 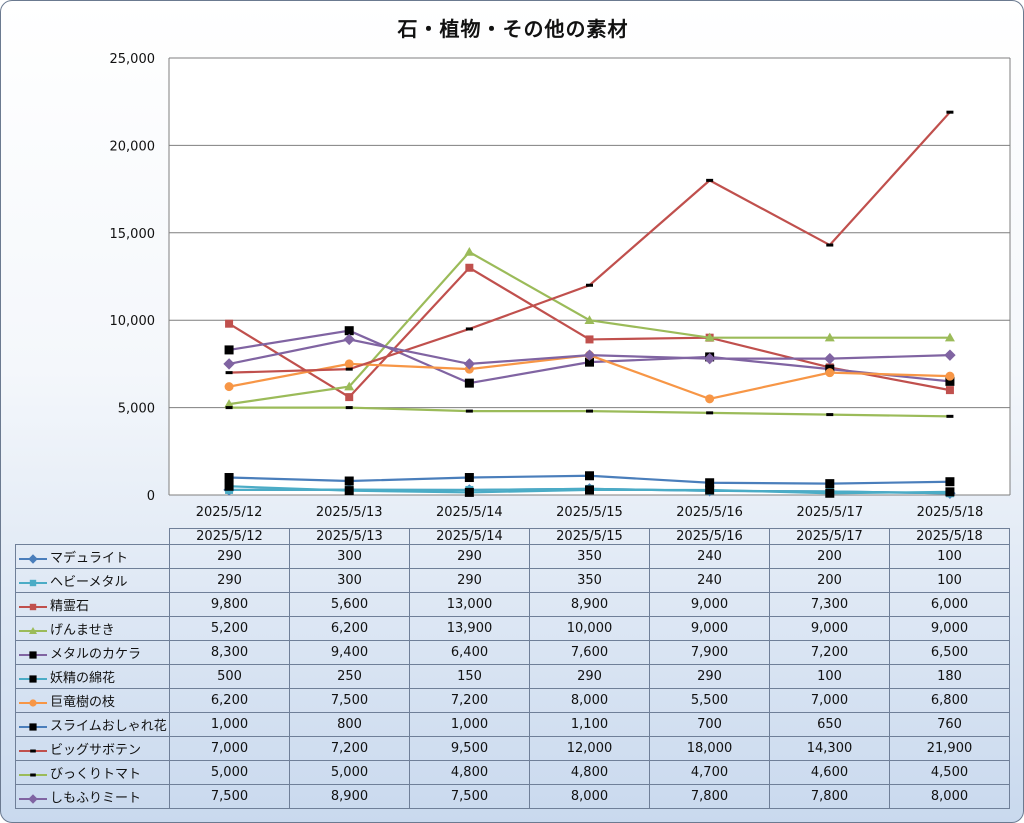 I want to click on table-cell-value: 7,000, so click(x=829, y=700).